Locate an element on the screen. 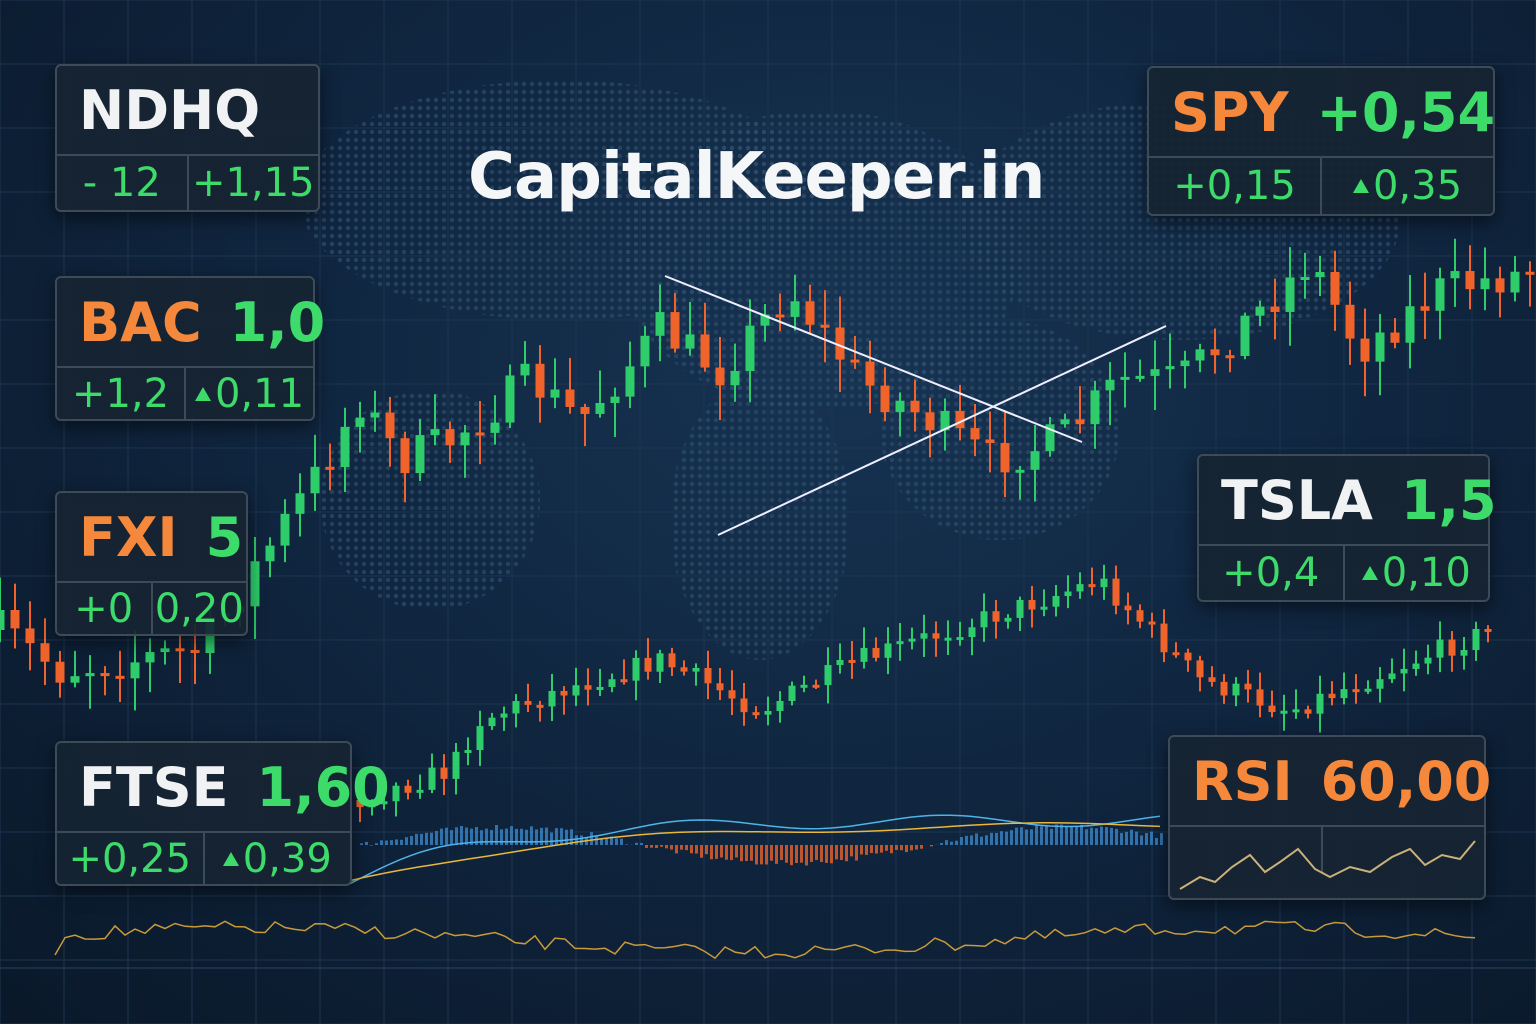  ticker-card: BAC 1,0 +1,2 0,11 is located at coordinates (190, 348).